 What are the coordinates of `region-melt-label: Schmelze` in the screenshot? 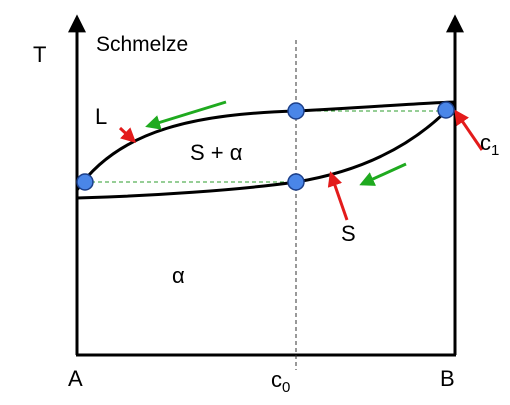 It's located at (142, 44).